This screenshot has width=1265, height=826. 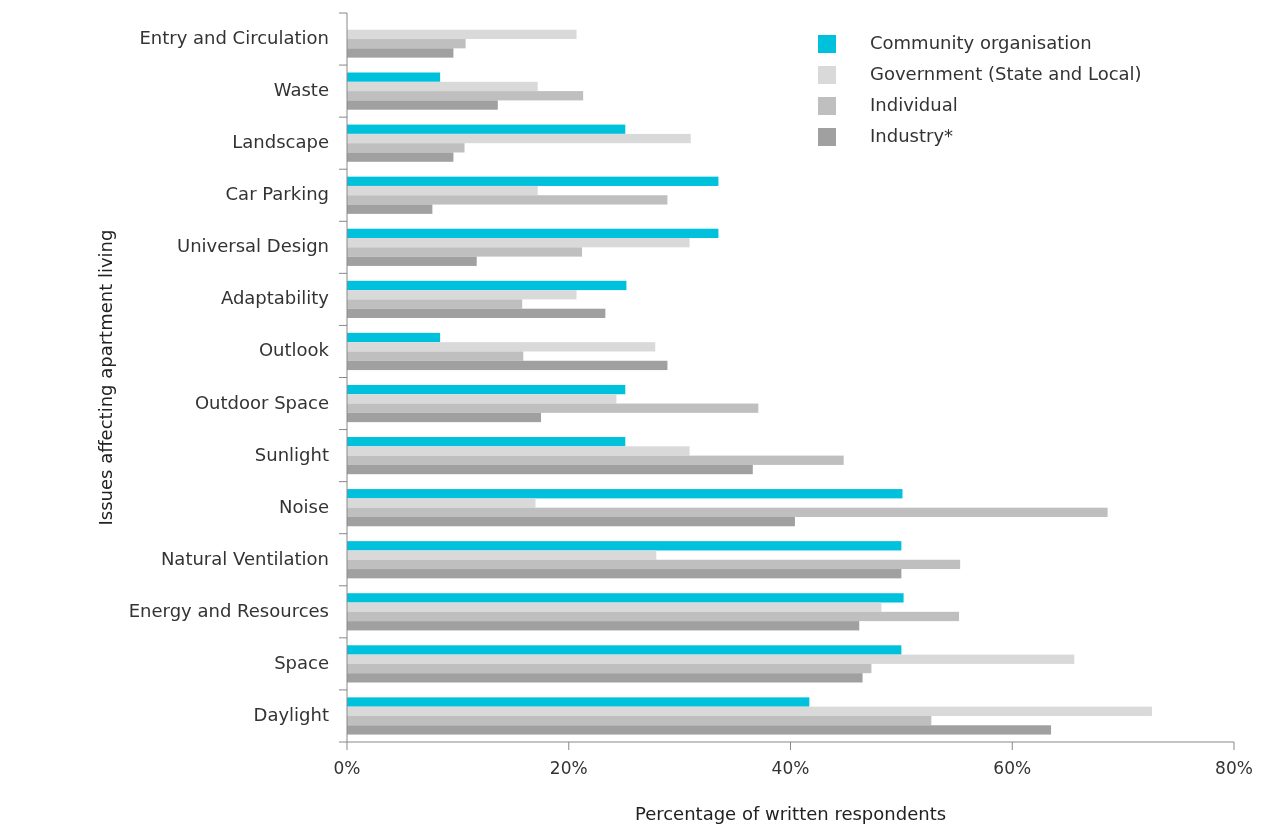 What do you see at coordinates (277, 194) in the screenshot?
I see `y-tick-label: Car Parking` at bounding box center [277, 194].